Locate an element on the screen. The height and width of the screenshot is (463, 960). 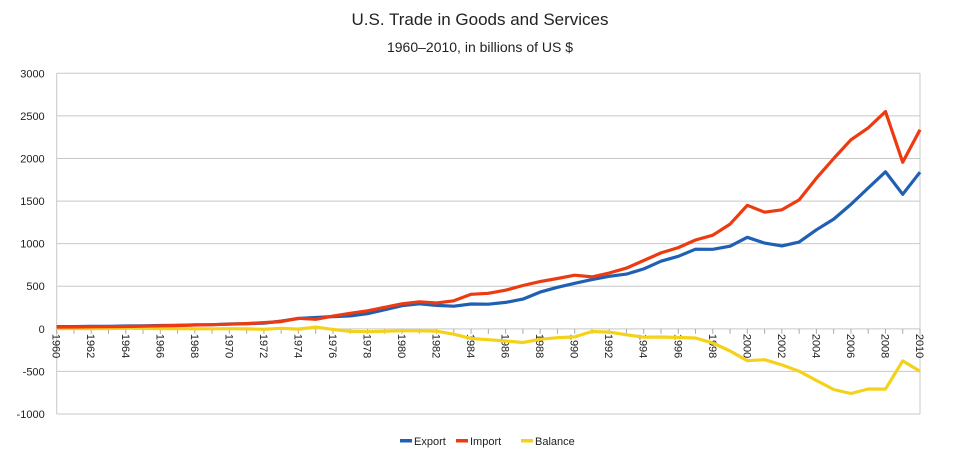
x-tick-label: 1998 is located at coordinates (712, 346).